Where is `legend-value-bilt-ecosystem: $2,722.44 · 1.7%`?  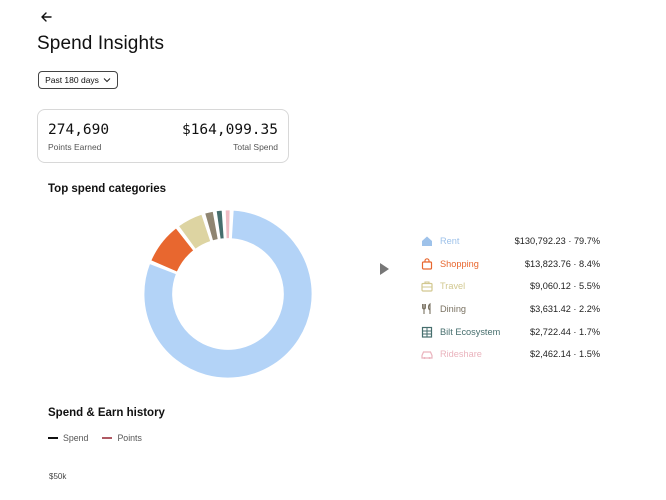 legend-value-bilt-ecosystem: $2,722.44 · 1.7% is located at coordinates (565, 332).